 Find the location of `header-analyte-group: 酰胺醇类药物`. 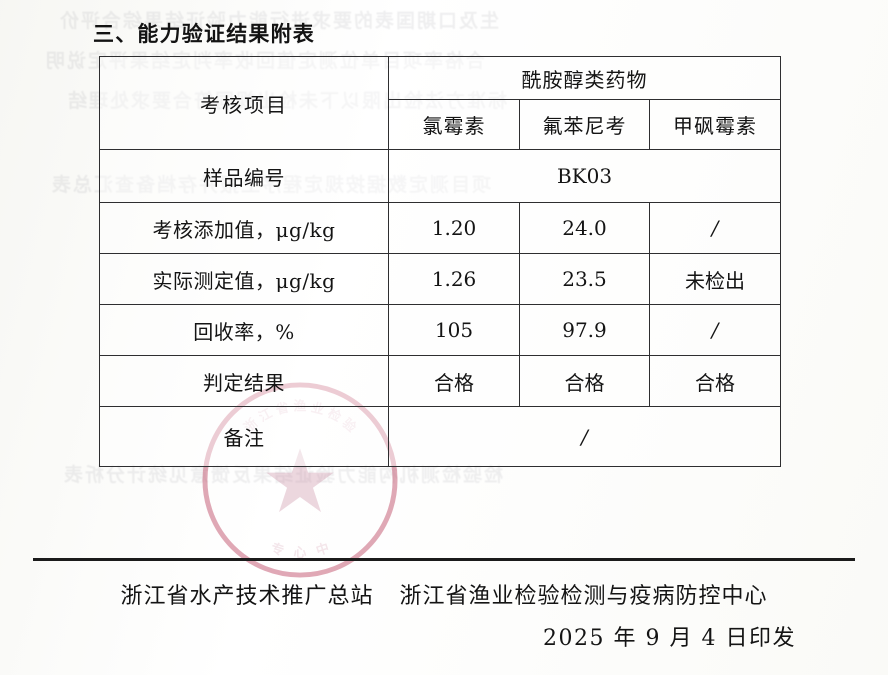

header-analyte-group: 酰胺醇类药物 is located at coordinates (584, 78).